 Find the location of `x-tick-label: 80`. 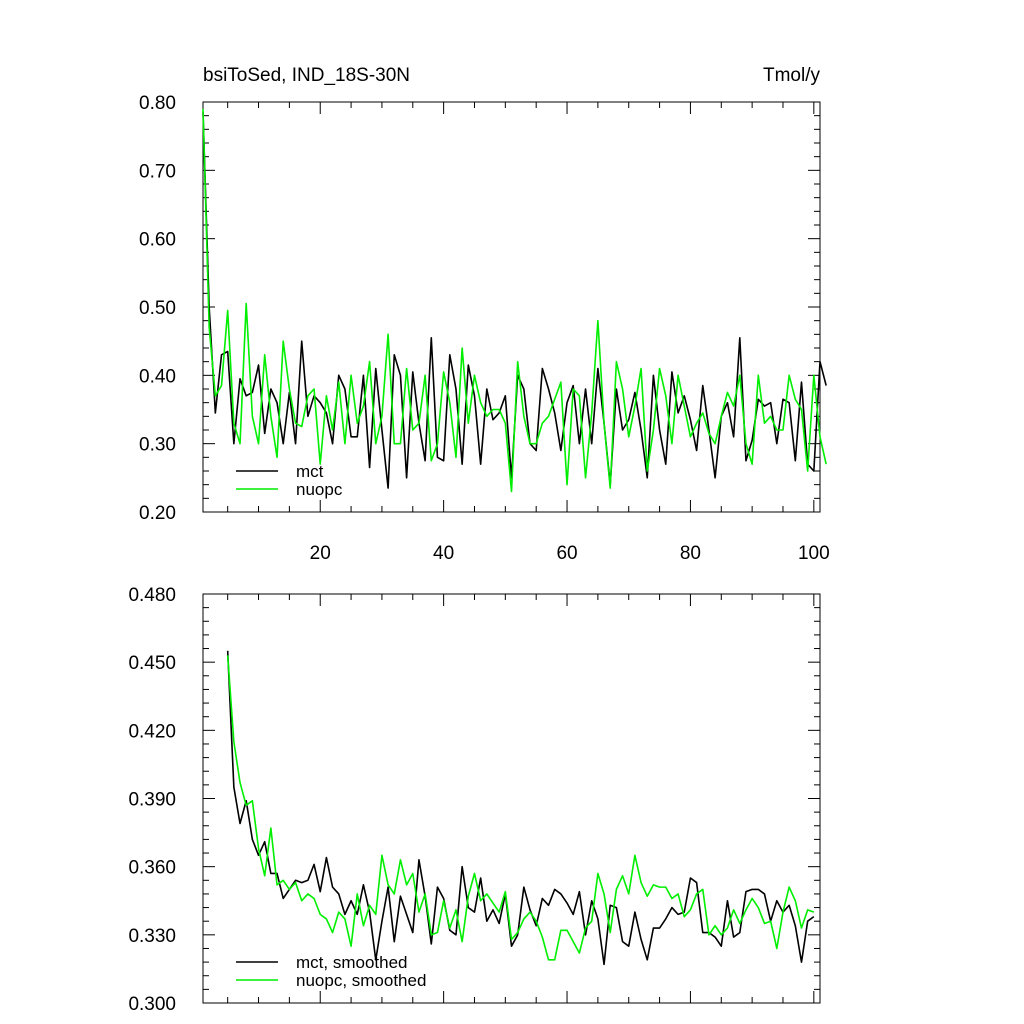

x-tick-label: 80 is located at coordinates (690, 553).